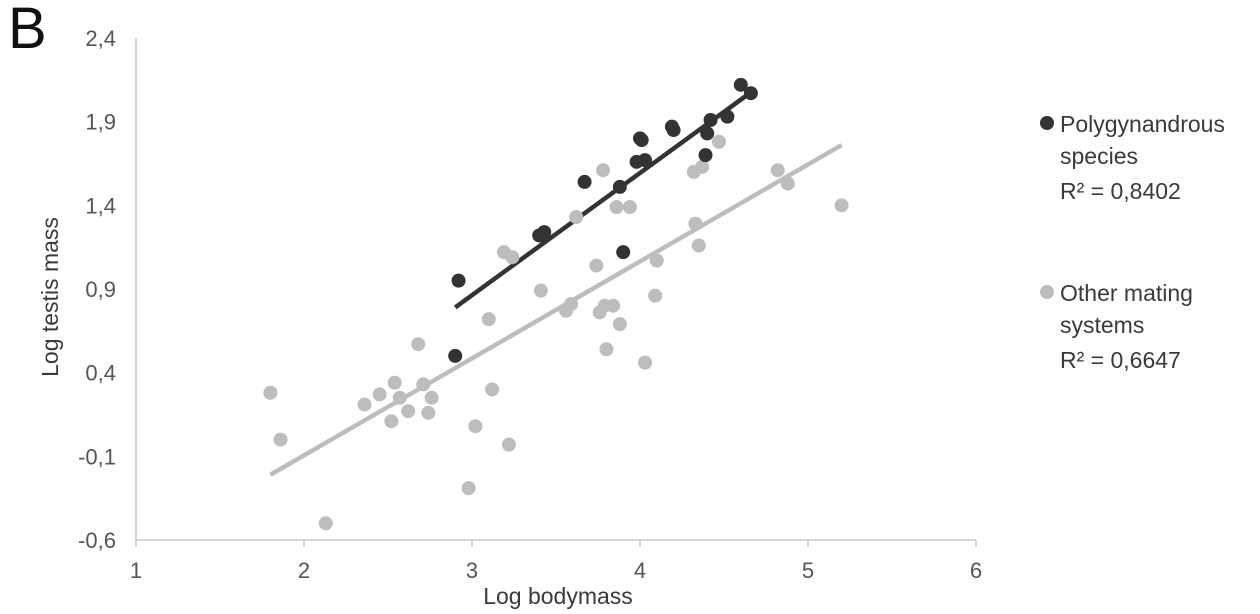 Image resolution: width=1260 pixels, height=614 pixels. I want to click on x-tick-label: 5, so click(808, 570).